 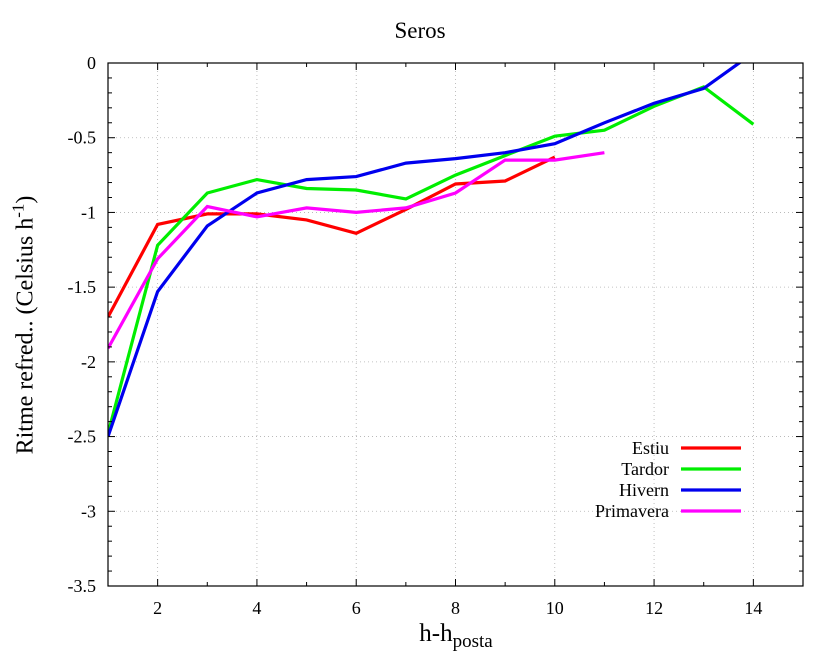 What do you see at coordinates (472, 641) in the screenshot?
I see `x-axis-label-subscript: posta` at bounding box center [472, 641].